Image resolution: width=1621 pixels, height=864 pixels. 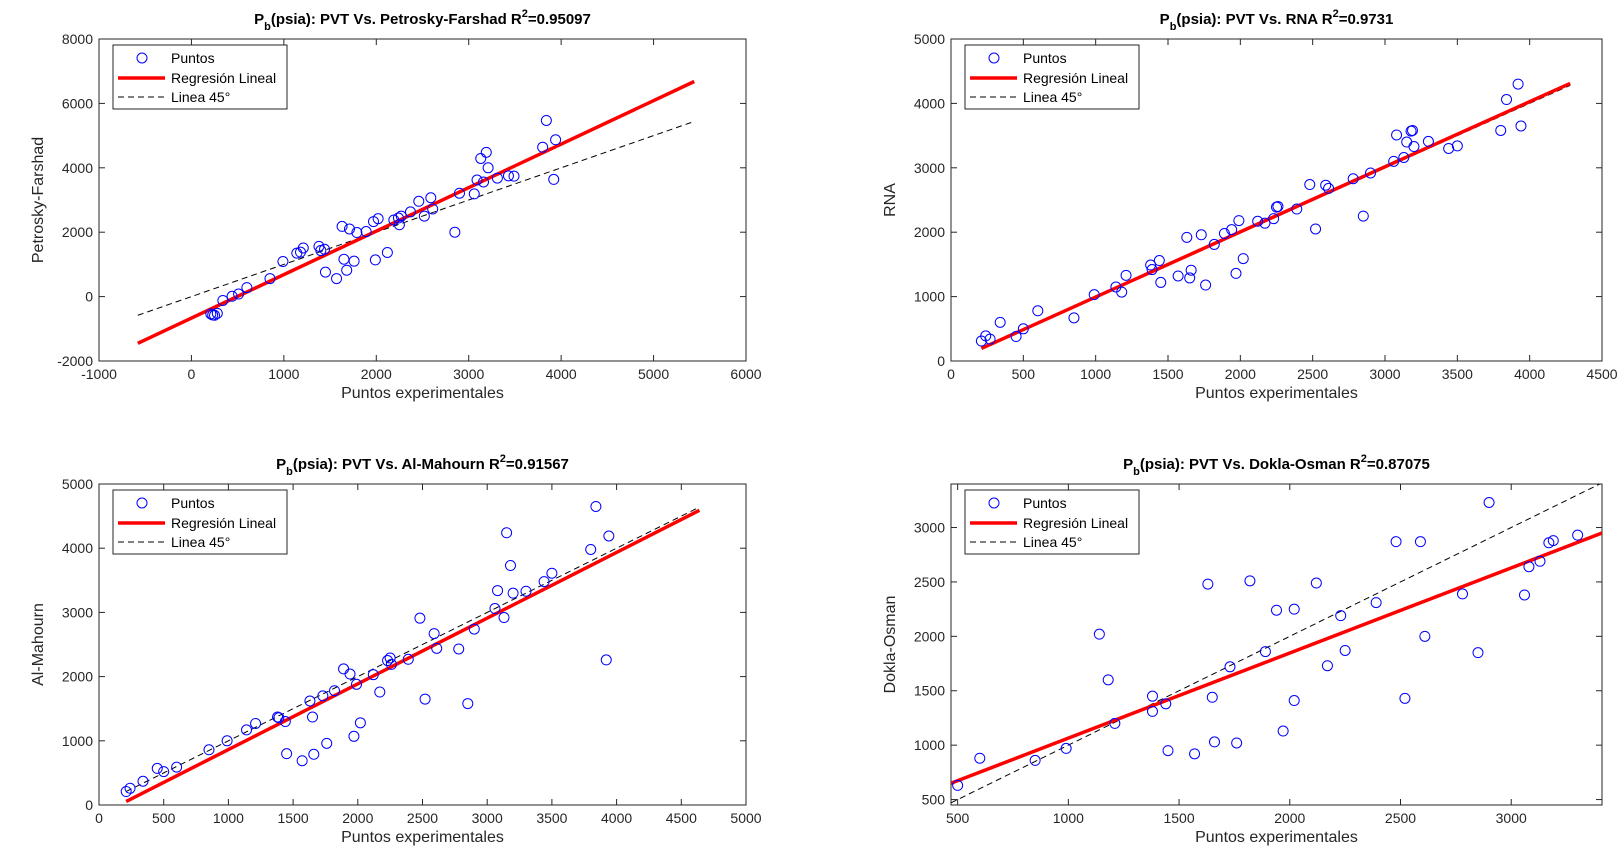 I want to click on y-axis-label: RNA, so click(x=890, y=200).